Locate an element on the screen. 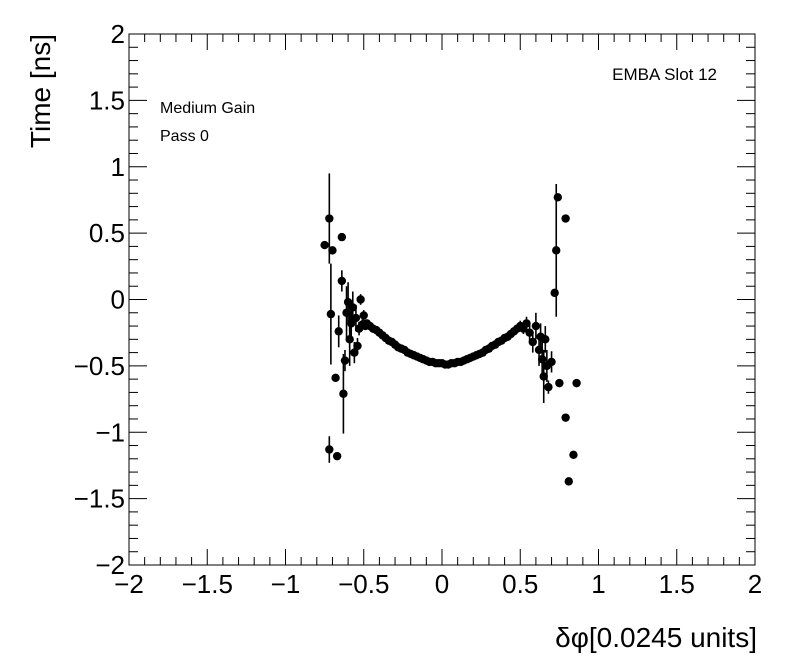 Image resolution: width=796 pixels, height=672 pixels. annotation-pass-label: Pass 0 is located at coordinates (184, 136).